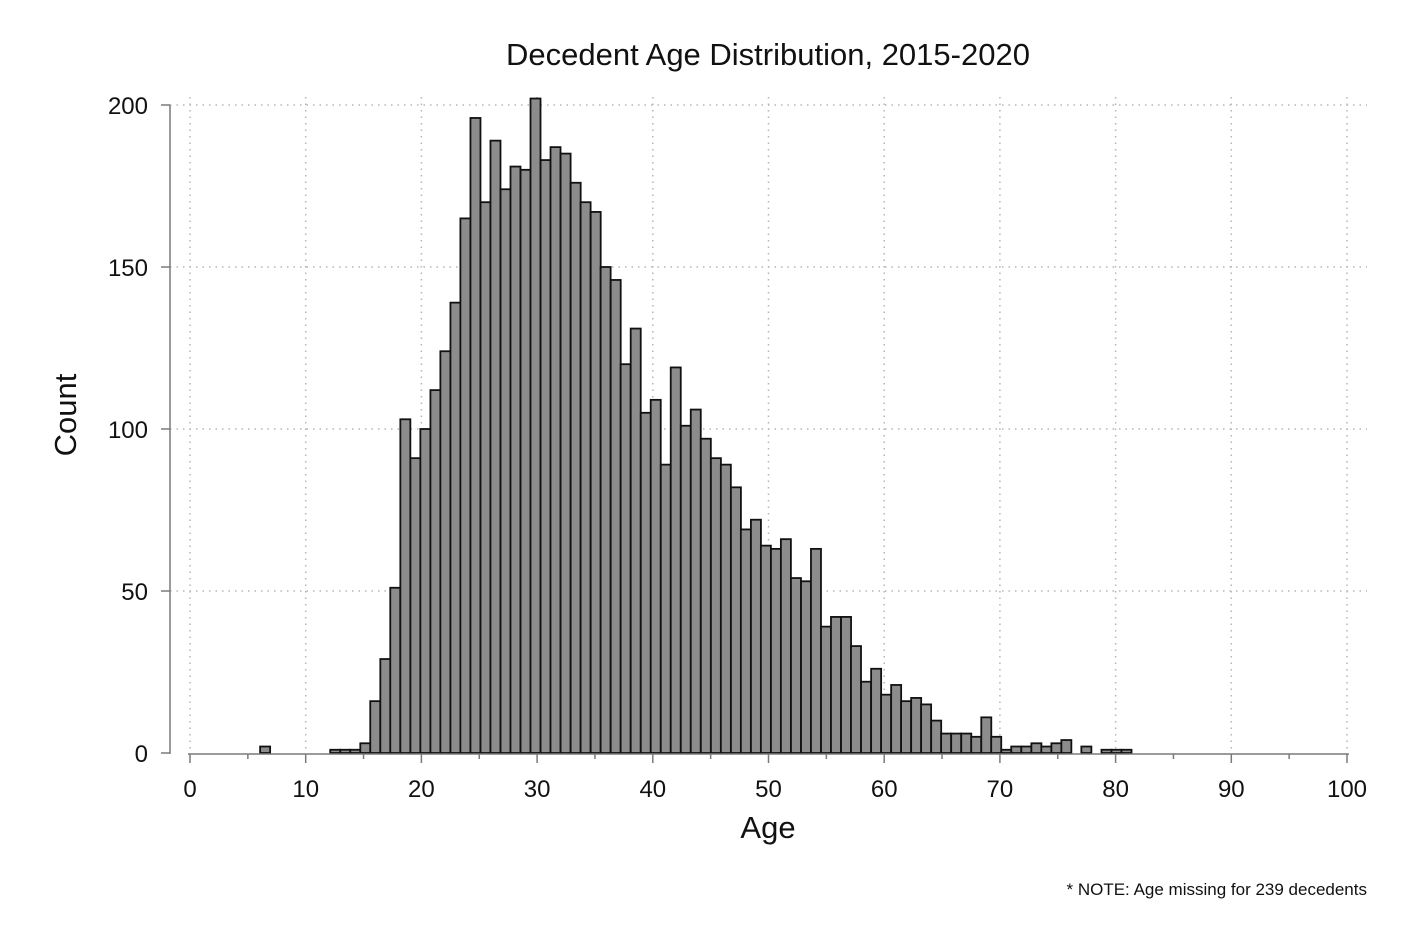  What do you see at coordinates (65, 414) in the screenshot?
I see `y-axis-label: Count` at bounding box center [65, 414].